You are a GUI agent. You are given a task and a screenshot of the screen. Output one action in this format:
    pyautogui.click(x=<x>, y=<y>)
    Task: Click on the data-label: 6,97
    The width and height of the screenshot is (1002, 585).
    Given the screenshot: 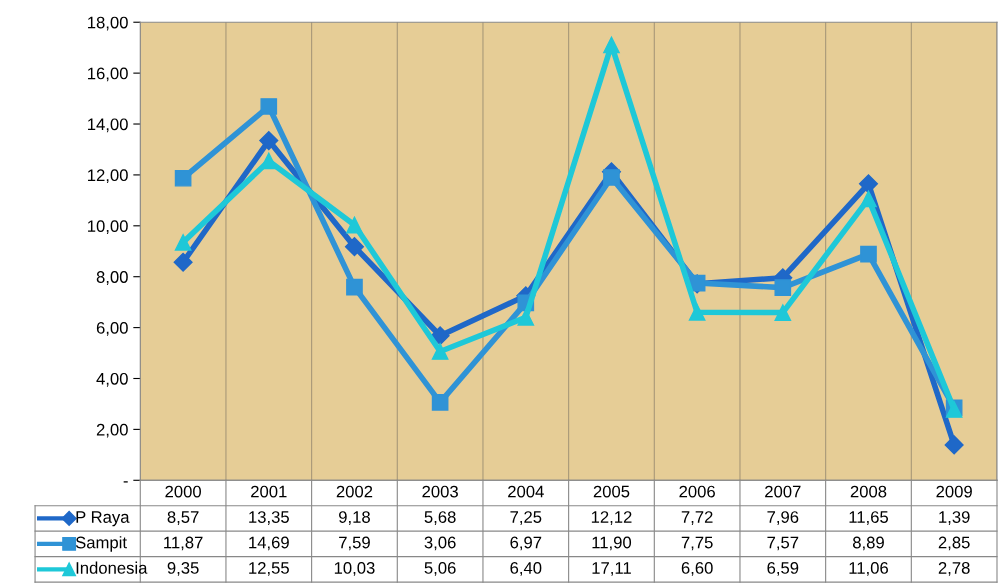 What is the action you would take?
    pyautogui.click(x=526, y=543)
    